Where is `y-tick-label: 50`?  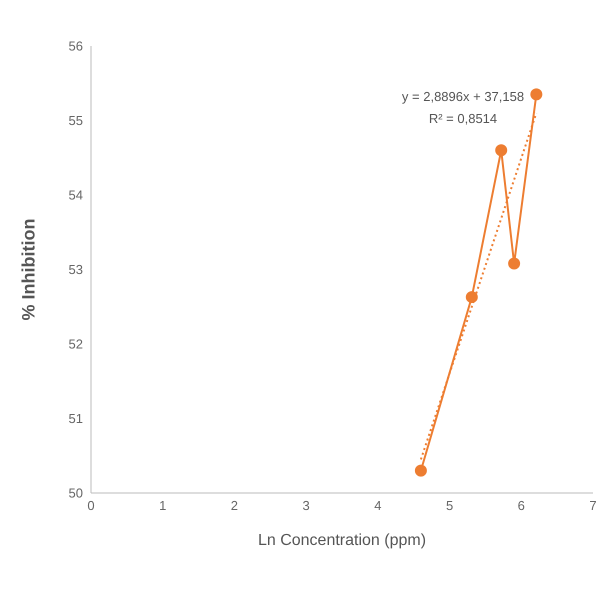 y-tick-label: 50 is located at coordinates (75, 493).